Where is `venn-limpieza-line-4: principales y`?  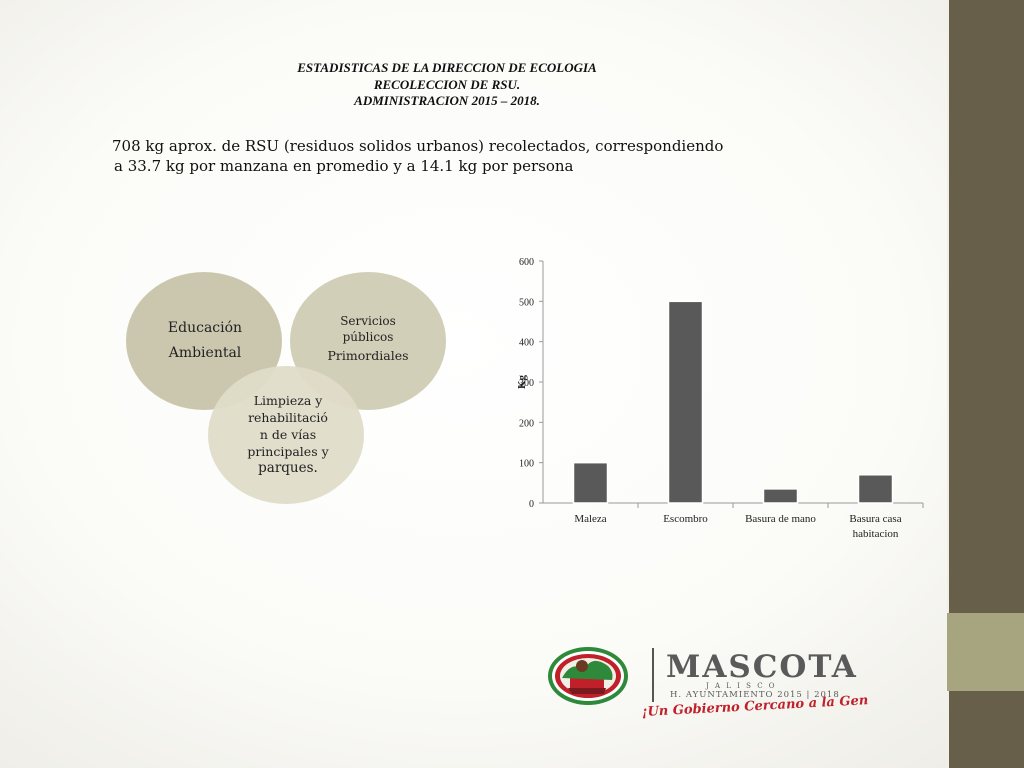
venn-limpieza-line-4: principales y is located at coordinates (288, 451).